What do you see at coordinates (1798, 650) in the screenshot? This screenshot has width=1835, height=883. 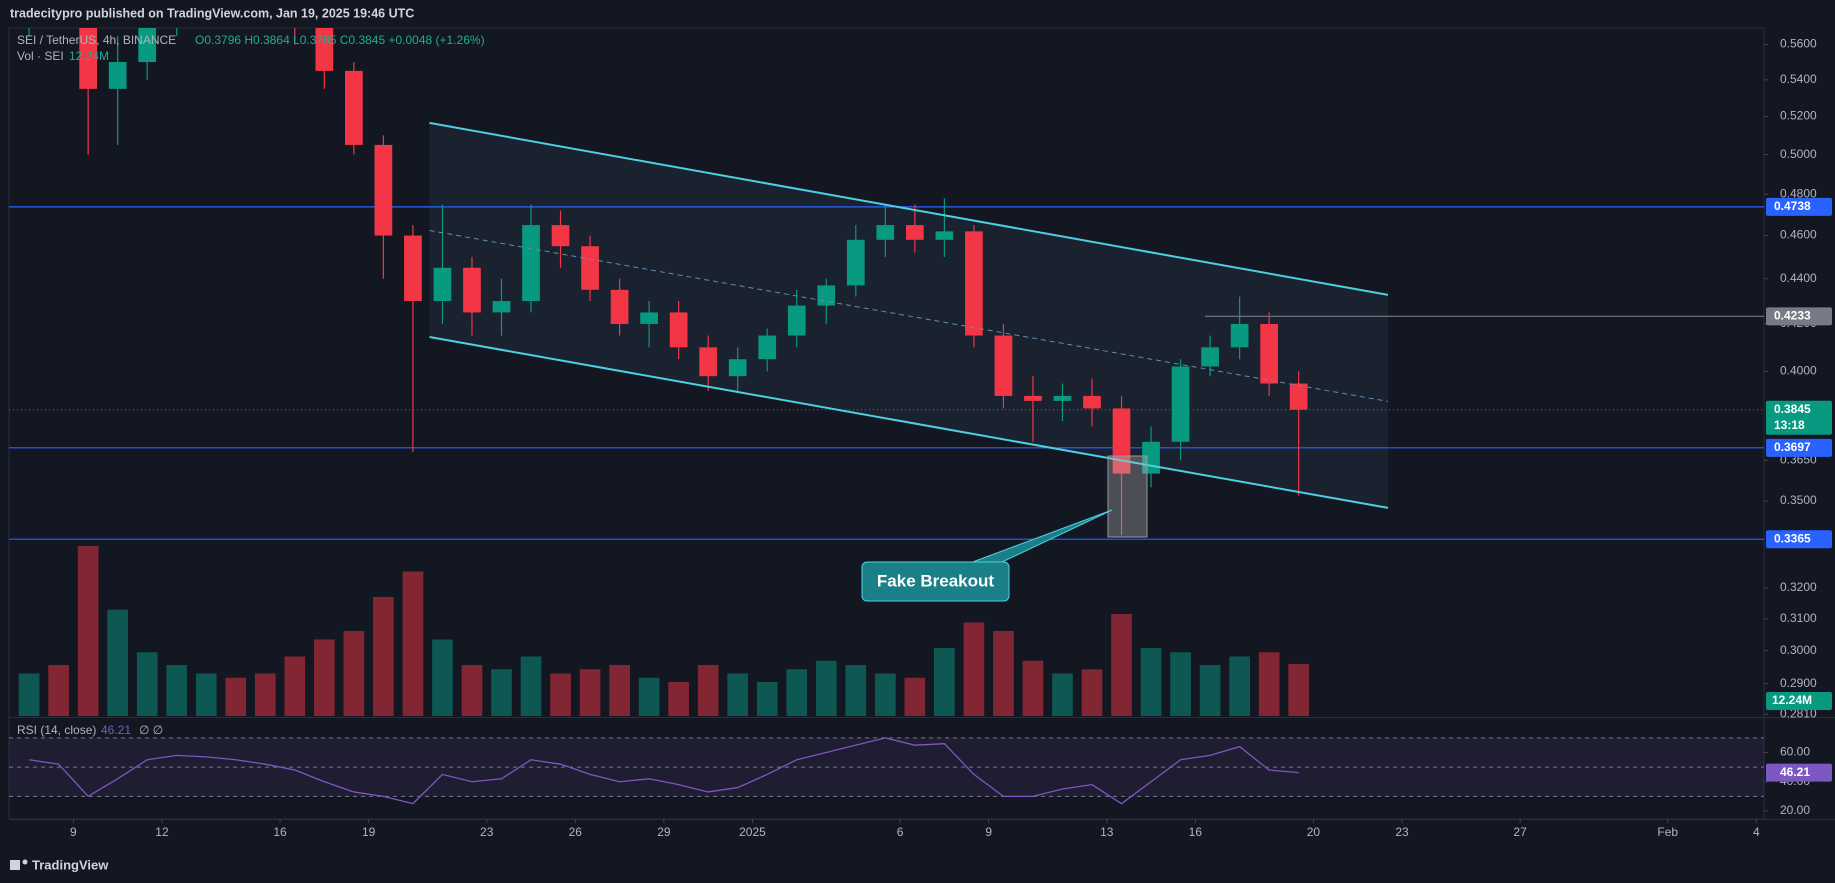 I see `y-tick-label: 0.3000` at bounding box center [1798, 650].